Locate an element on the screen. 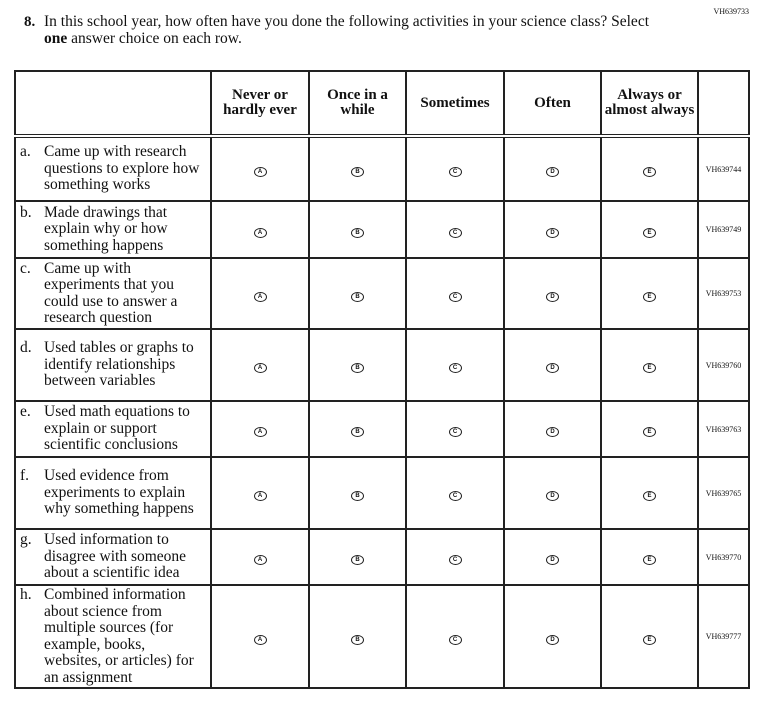  header-blank is located at coordinates (113, 104).